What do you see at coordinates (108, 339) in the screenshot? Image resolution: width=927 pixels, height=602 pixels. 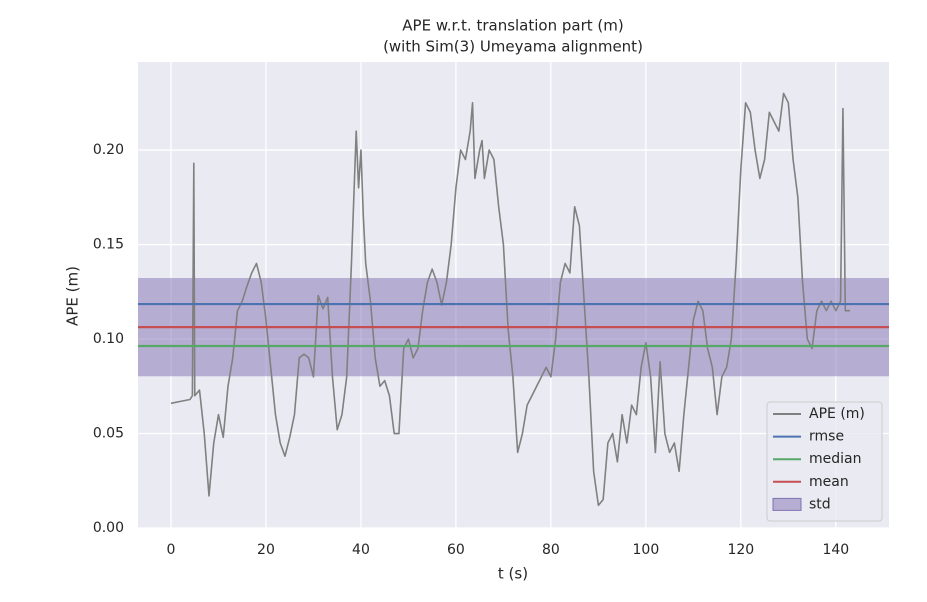 I see `y-tick-label: 0.10` at bounding box center [108, 339].